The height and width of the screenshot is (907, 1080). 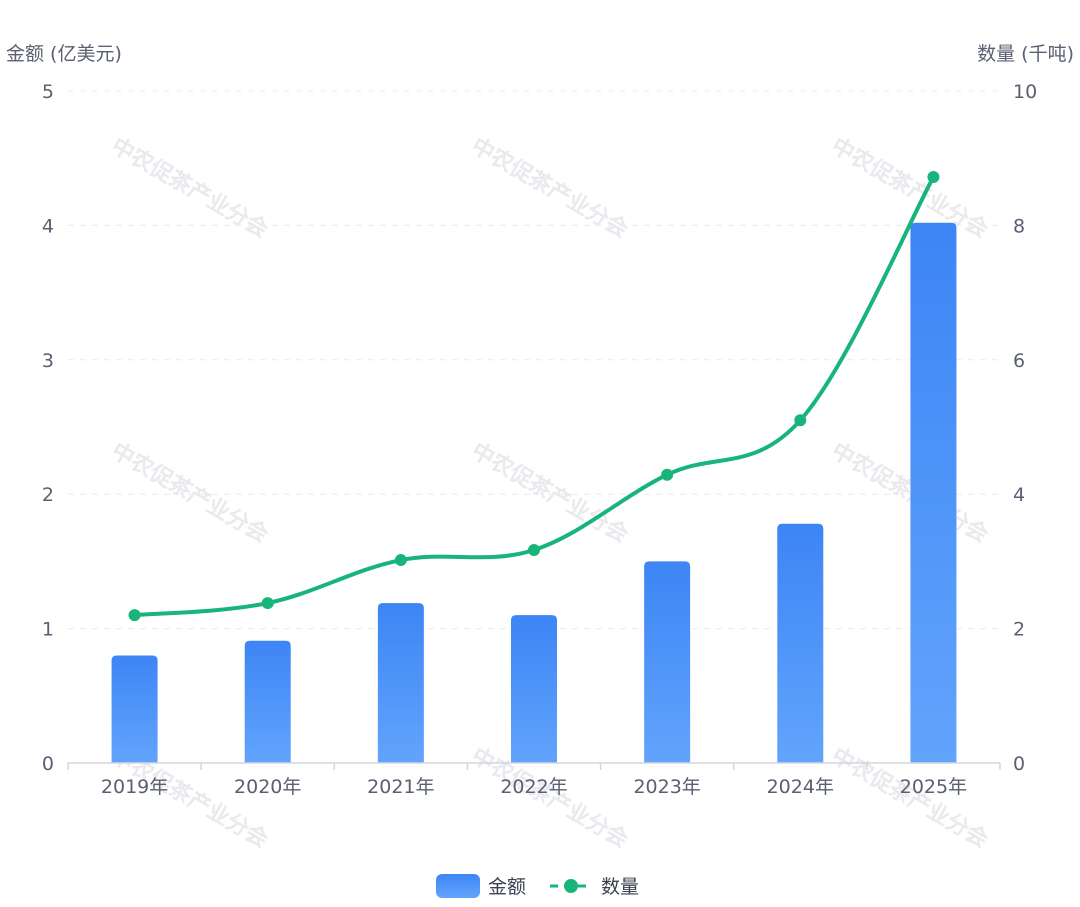 What do you see at coordinates (533, 787) in the screenshot?
I see `x-tick-label: 2022年` at bounding box center [533, 787].